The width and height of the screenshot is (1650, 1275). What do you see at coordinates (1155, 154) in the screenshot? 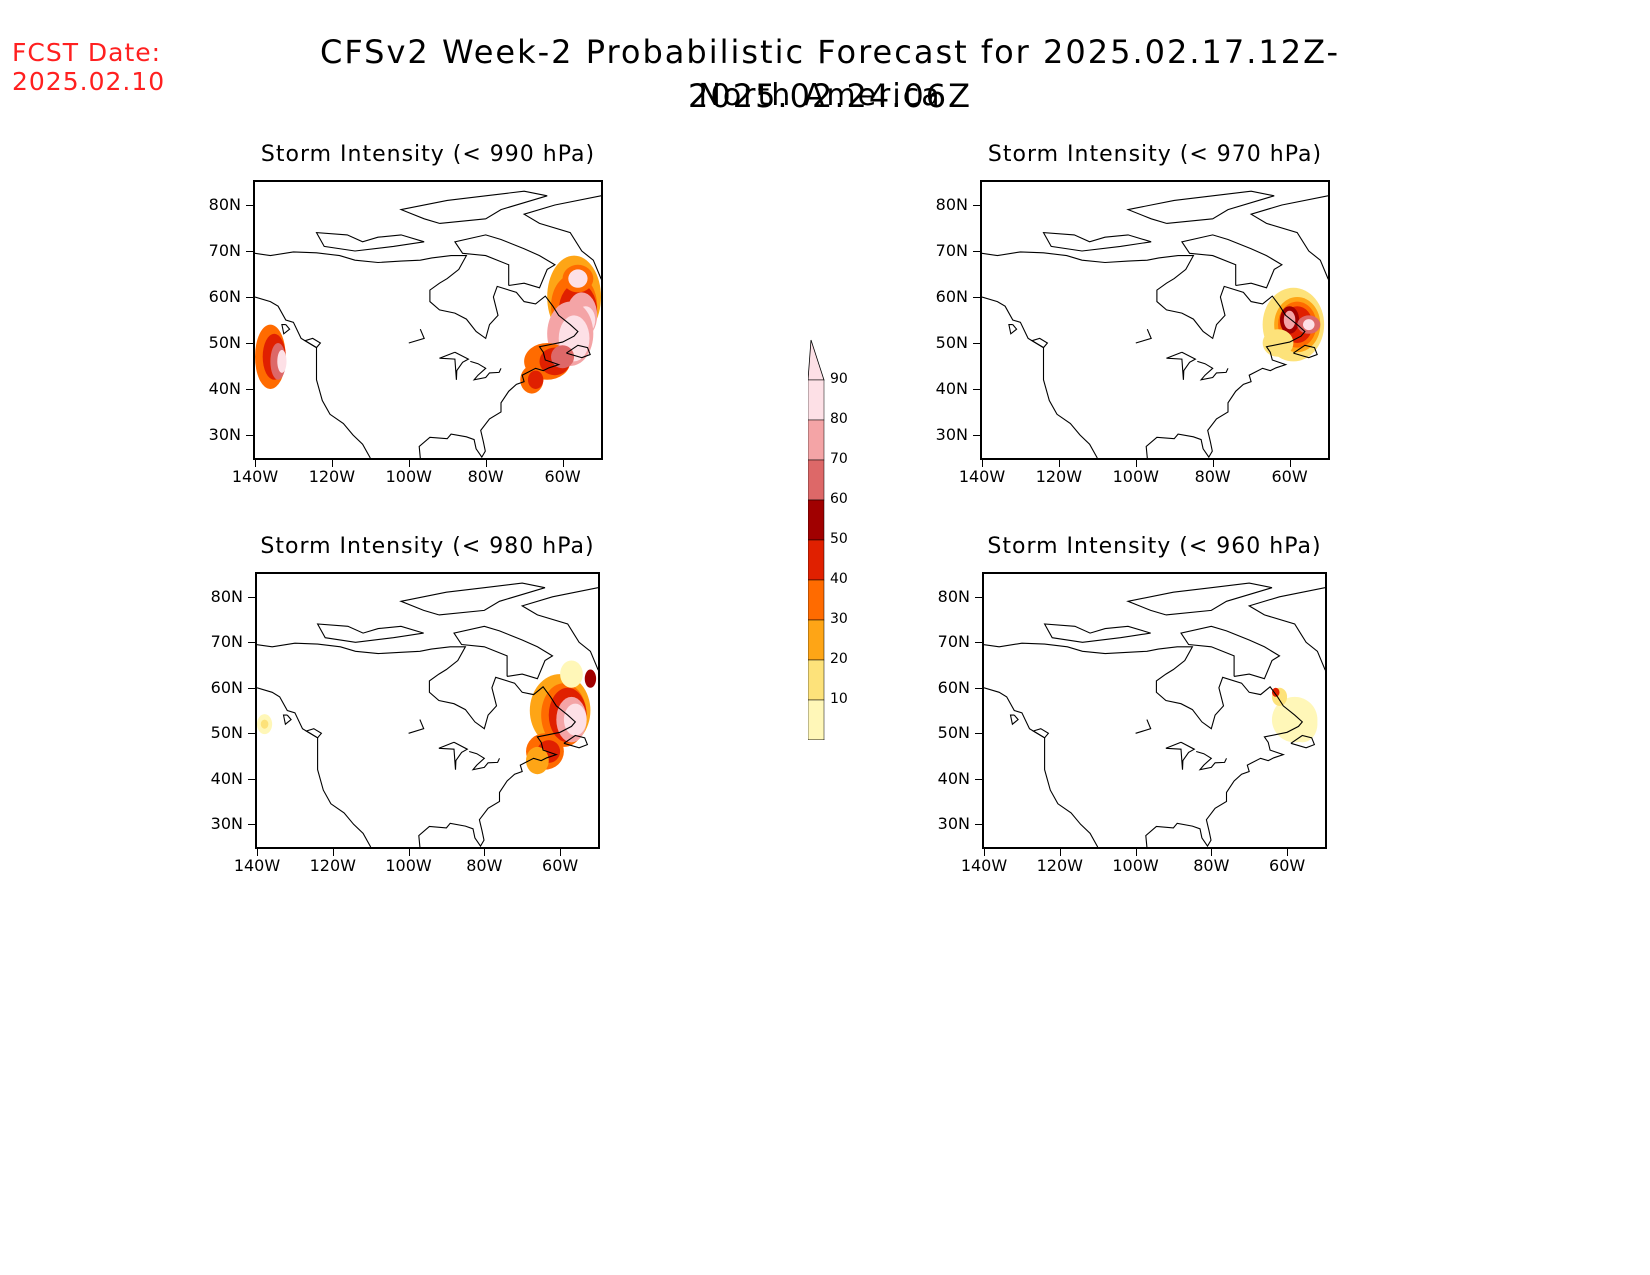
I see `panel-title: Storm Intensity (< 970 hPa)` at bounding box center [1155, 154].